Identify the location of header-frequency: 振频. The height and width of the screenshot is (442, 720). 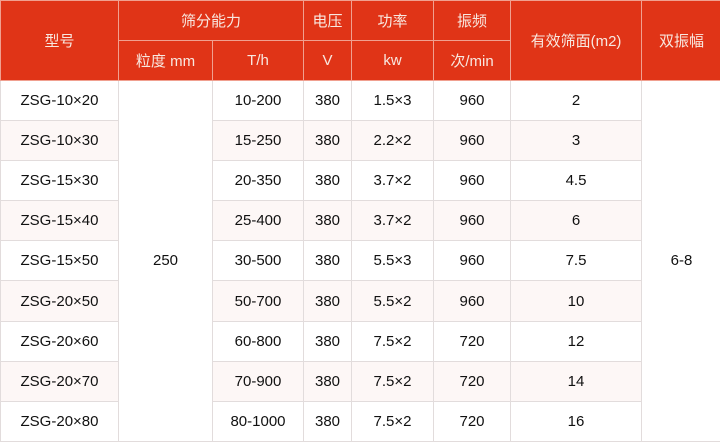
(472, 21).